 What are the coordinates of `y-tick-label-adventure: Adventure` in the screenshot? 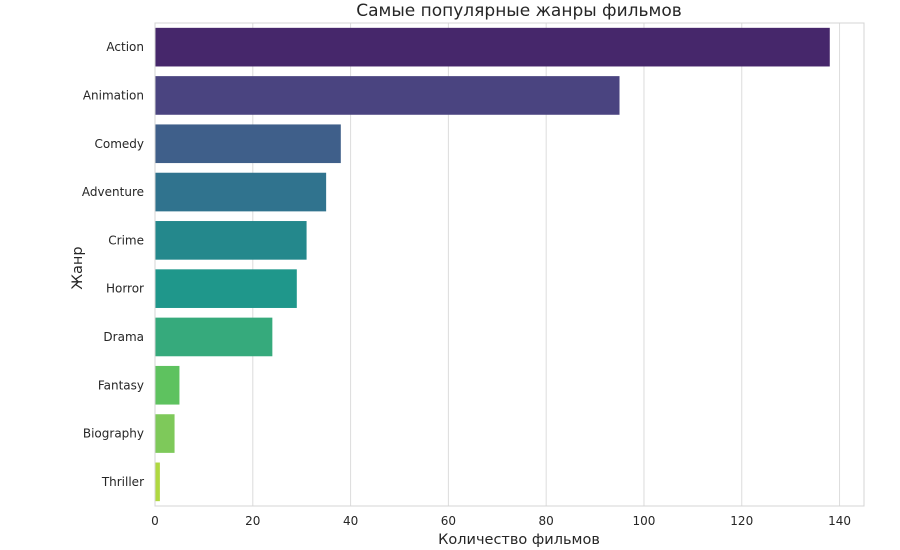 It's located at (113, 192).